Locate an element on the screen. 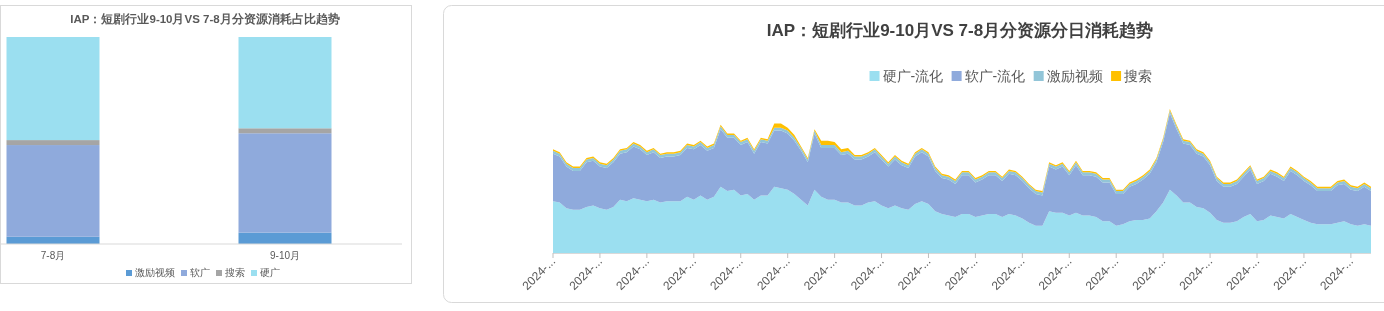 The width and height of the screenshot is (1384, 311). x-tick-label: 9-10月 is located at coordinates (285, 255).